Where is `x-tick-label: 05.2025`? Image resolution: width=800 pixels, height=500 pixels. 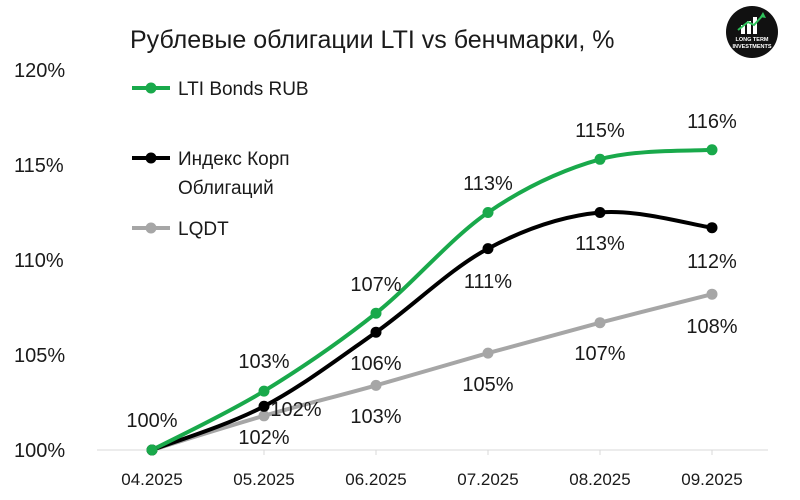
x-tick-label: 05.2025 is located at coordinates (263, 479).